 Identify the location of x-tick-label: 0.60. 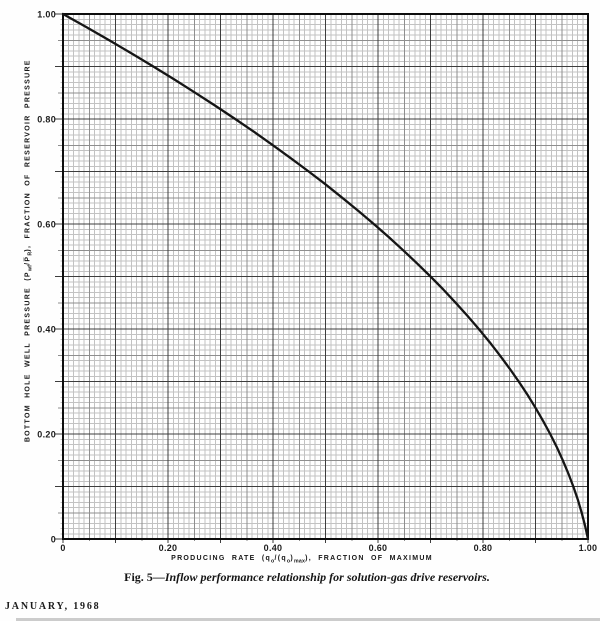
(378, 548).